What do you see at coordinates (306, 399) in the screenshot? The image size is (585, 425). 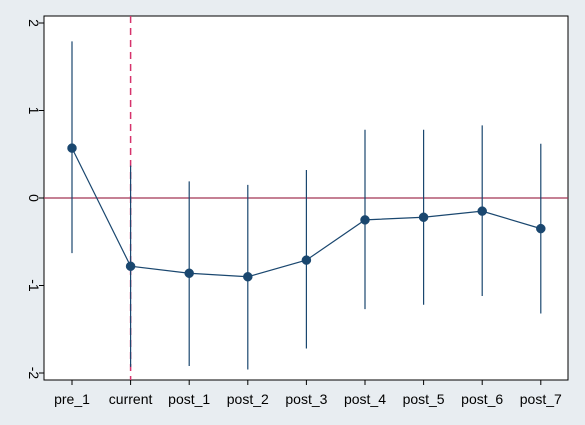 I see `x-tick-label: post_3` at bounding box center [306, 399].